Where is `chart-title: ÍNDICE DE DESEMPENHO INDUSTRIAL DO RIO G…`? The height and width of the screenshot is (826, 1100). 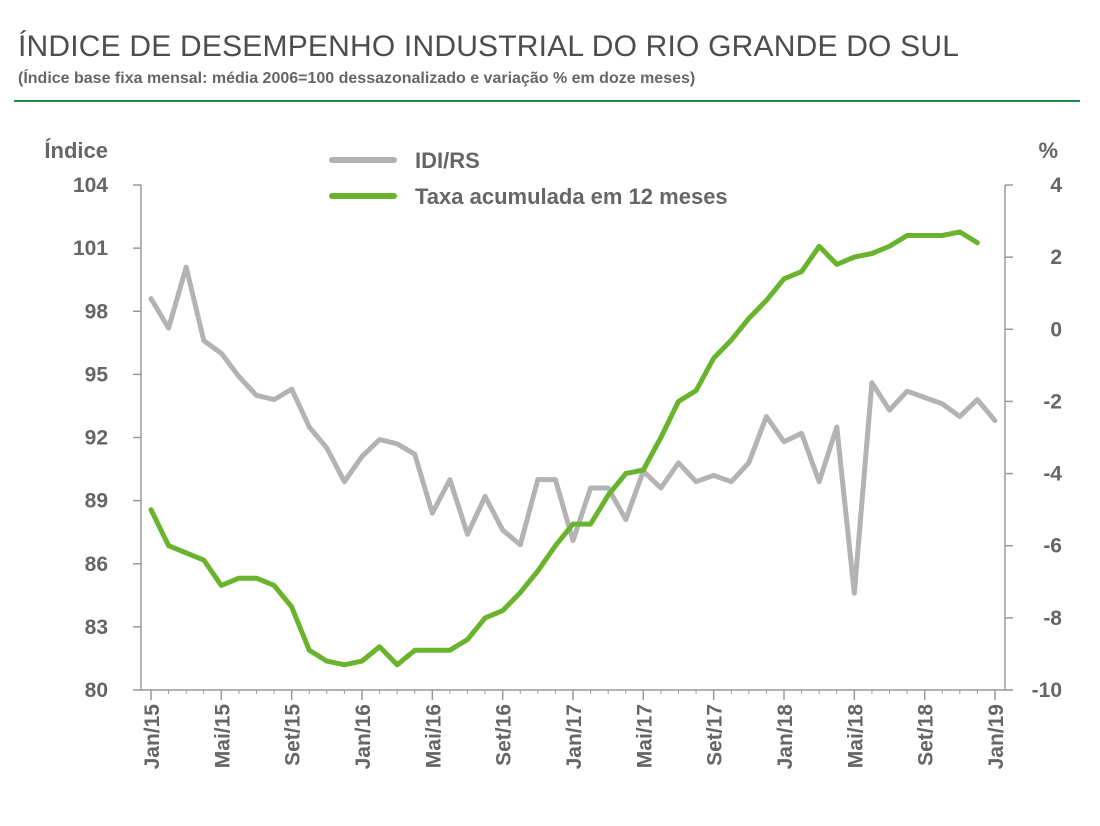
chart-title: ÍNDICE DE DESEMPENHO INDUSTRIAL DO RIO G… is located at coordinates (489, 46).